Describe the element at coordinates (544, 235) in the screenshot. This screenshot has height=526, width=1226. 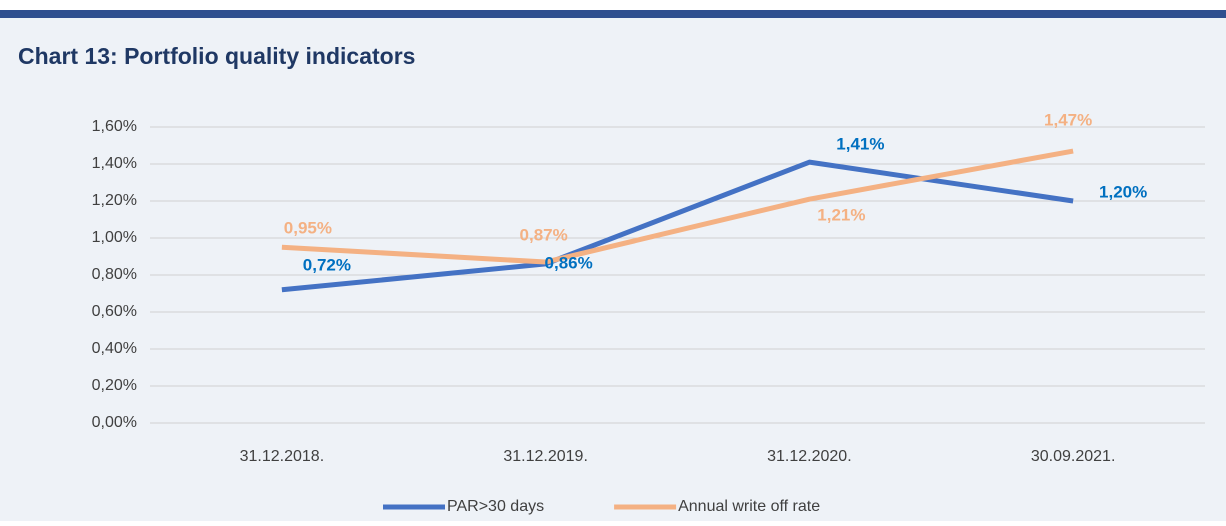
I see `data-label: 0,87%` at that location.